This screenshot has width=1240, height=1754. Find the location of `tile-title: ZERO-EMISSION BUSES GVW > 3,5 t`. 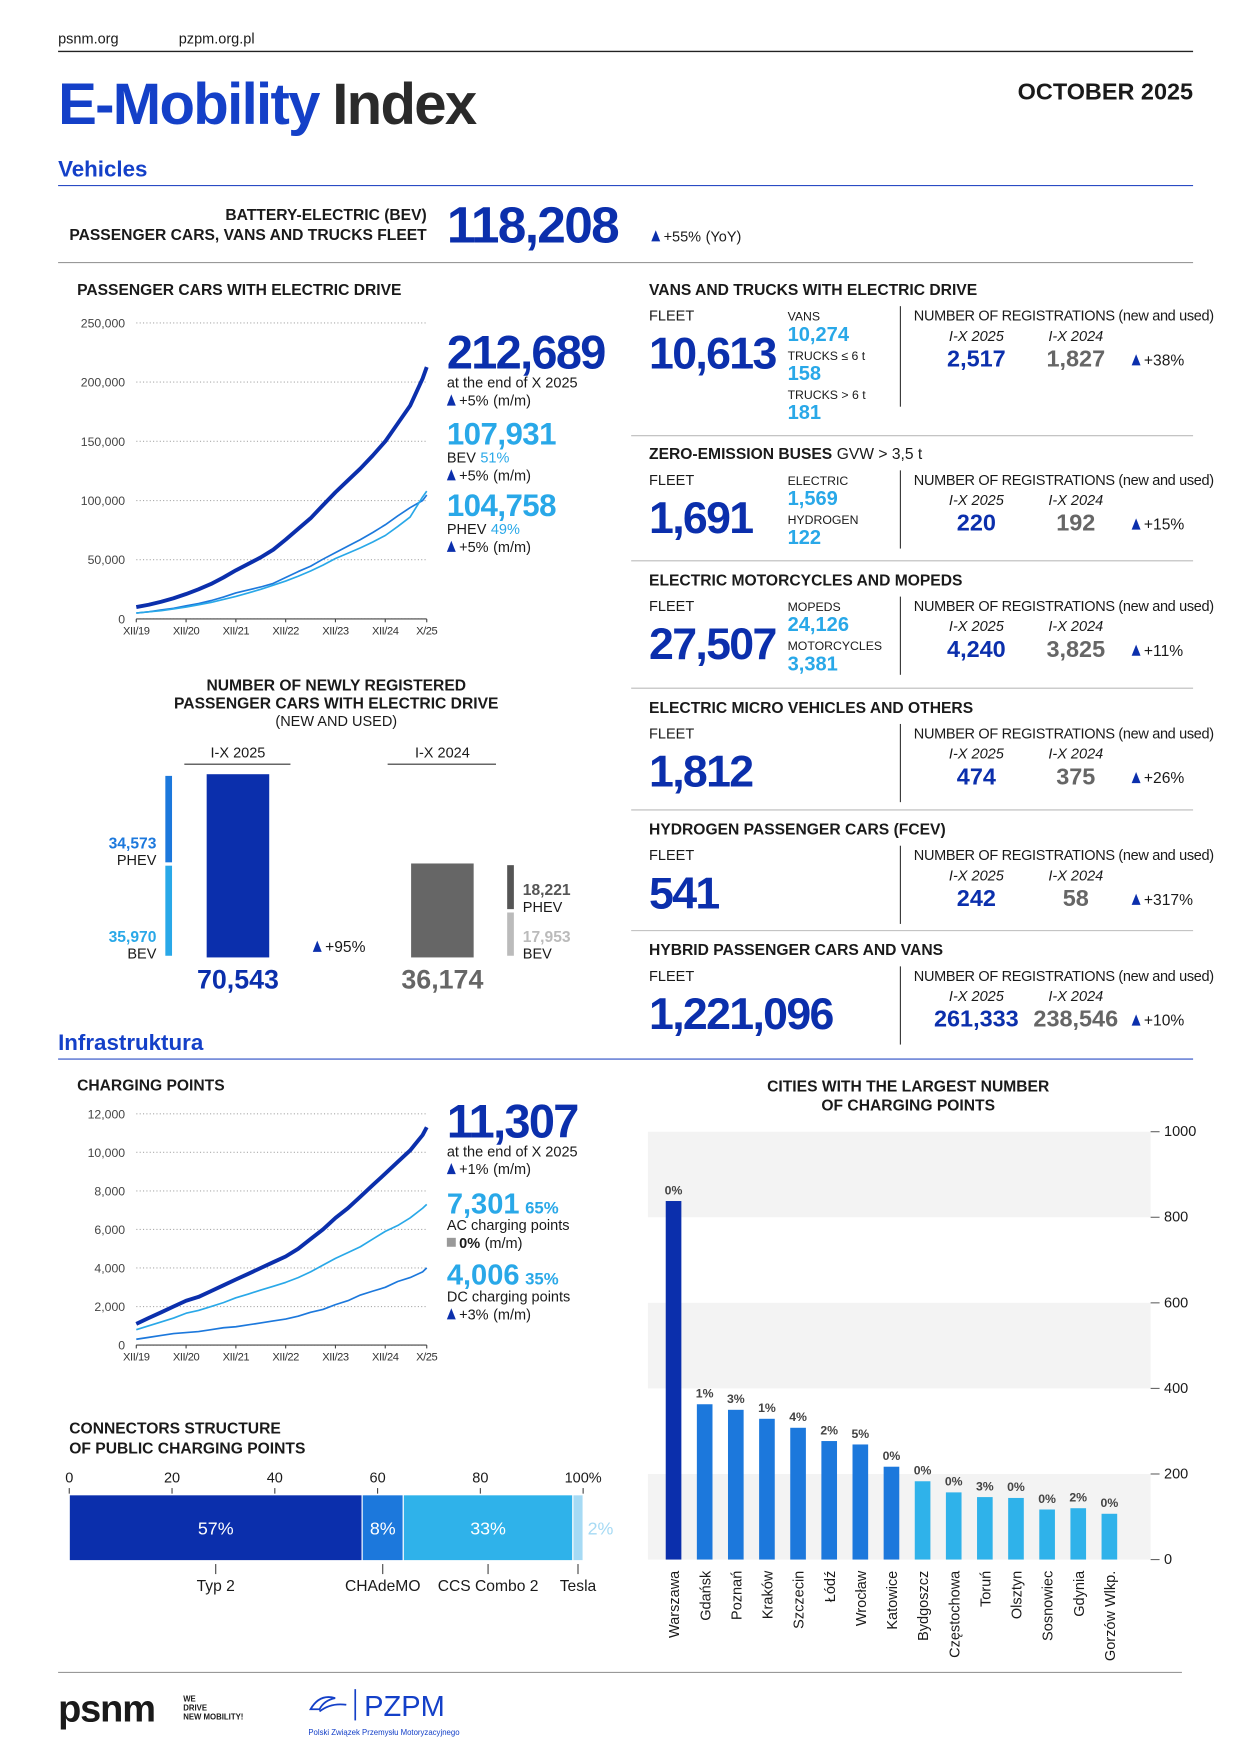

tile-title: ZERO-EMISSION BUSES GVW > 3,5 t is located at coordinates (786, 454).